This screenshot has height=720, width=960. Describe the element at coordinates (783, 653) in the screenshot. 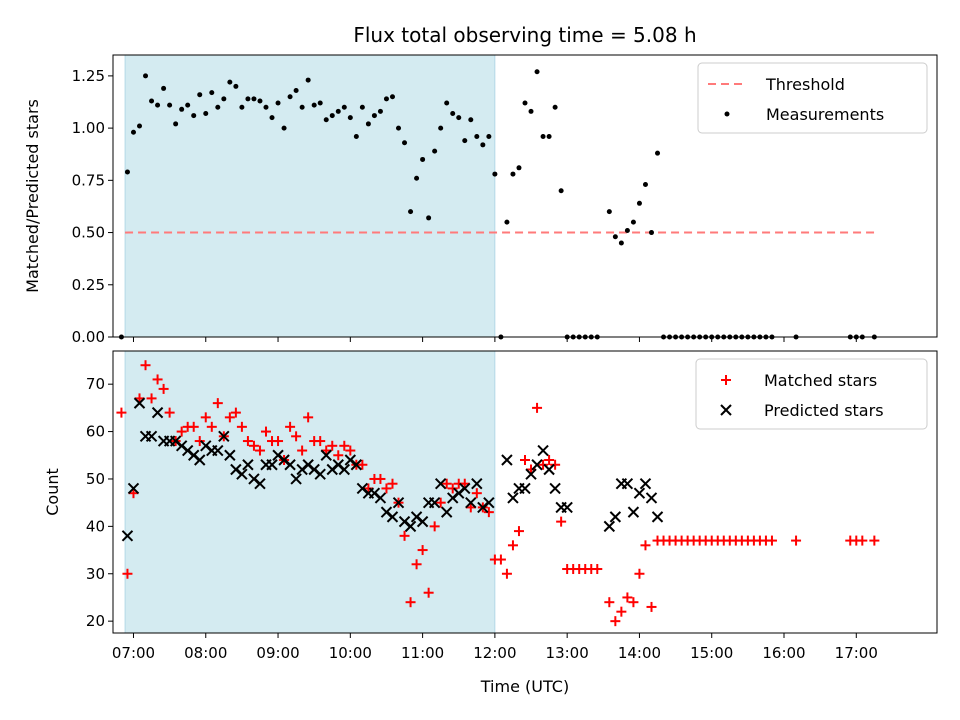

I see `x-tick-label: 16:00` at that location.